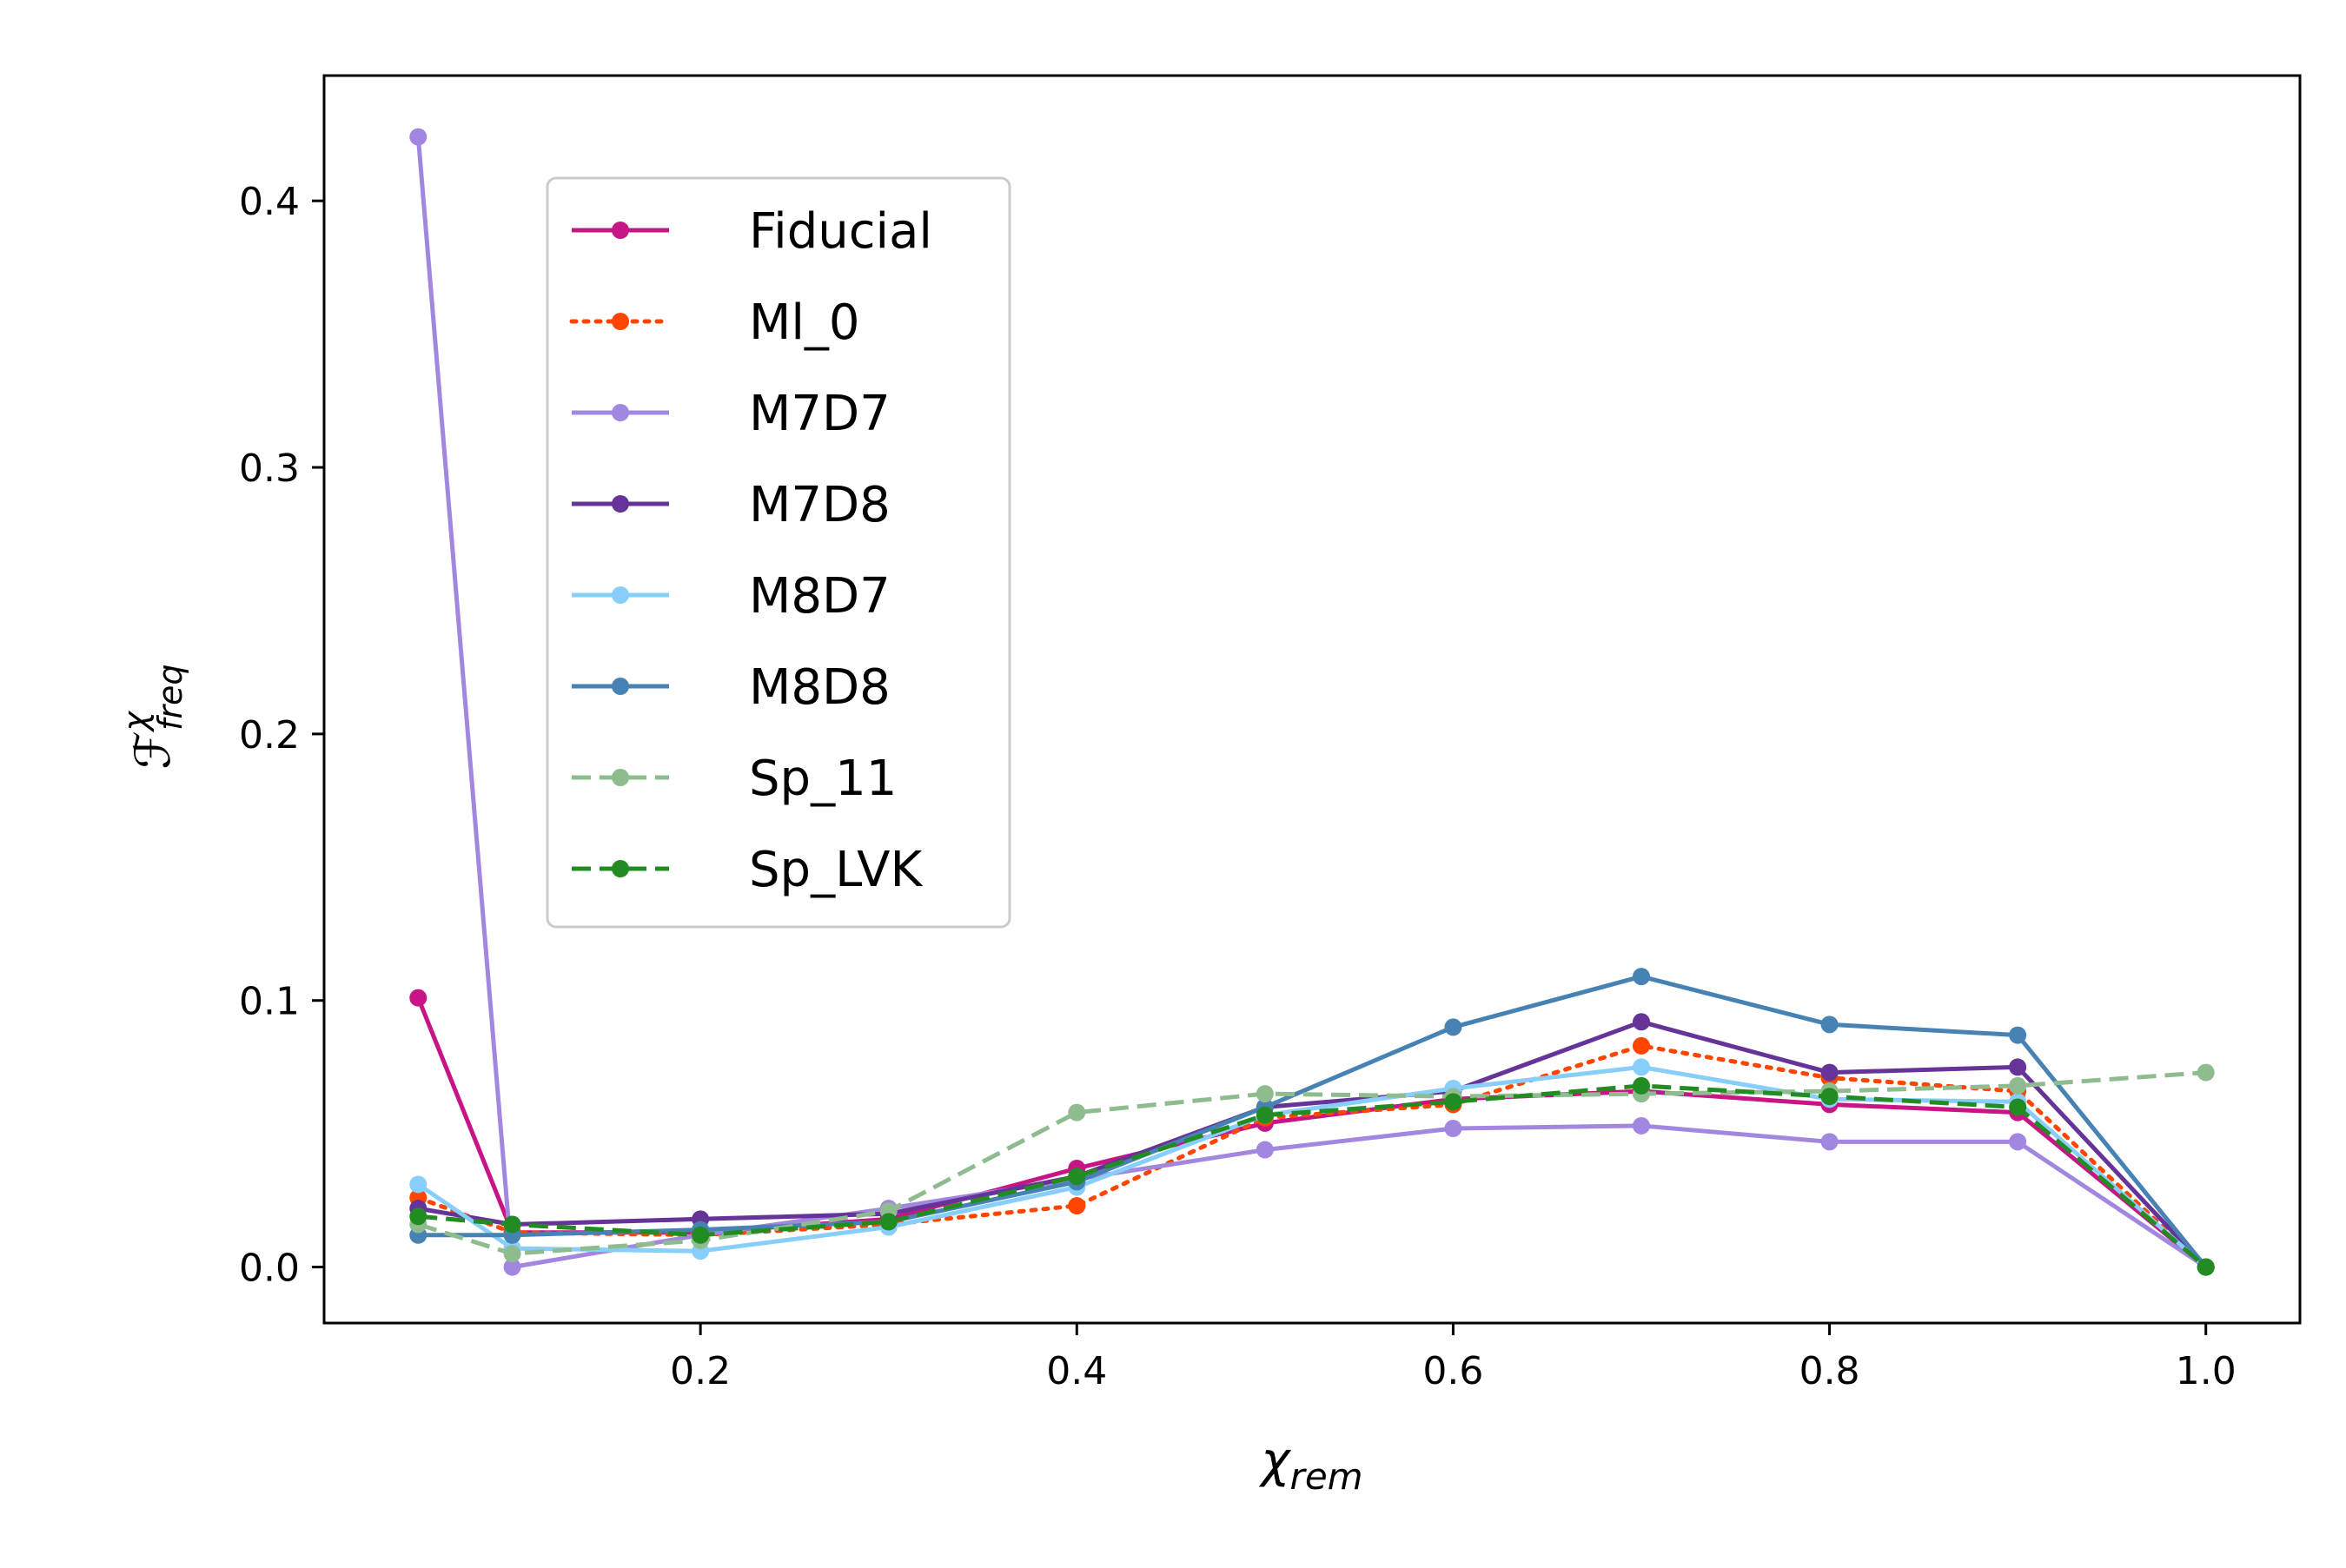 The height and width of the screenshot is (1568, 2346). I want to click on y-tick-label: 0.3, so click(269, 469).